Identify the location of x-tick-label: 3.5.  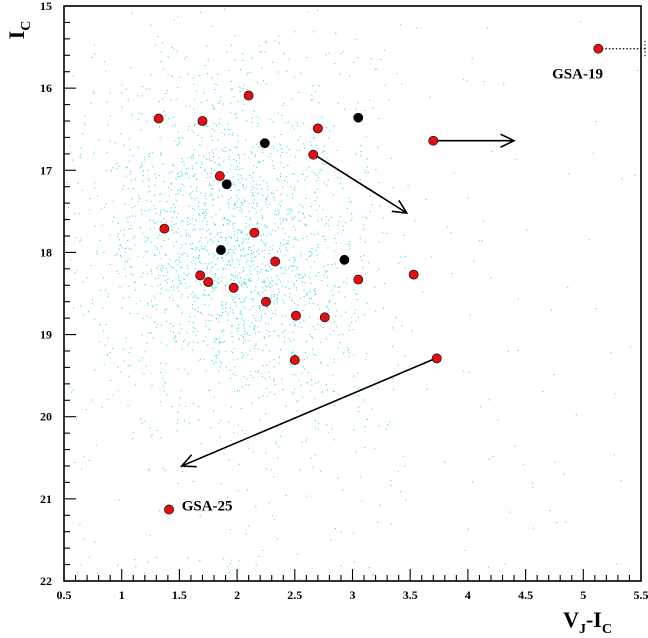
(410, 595).